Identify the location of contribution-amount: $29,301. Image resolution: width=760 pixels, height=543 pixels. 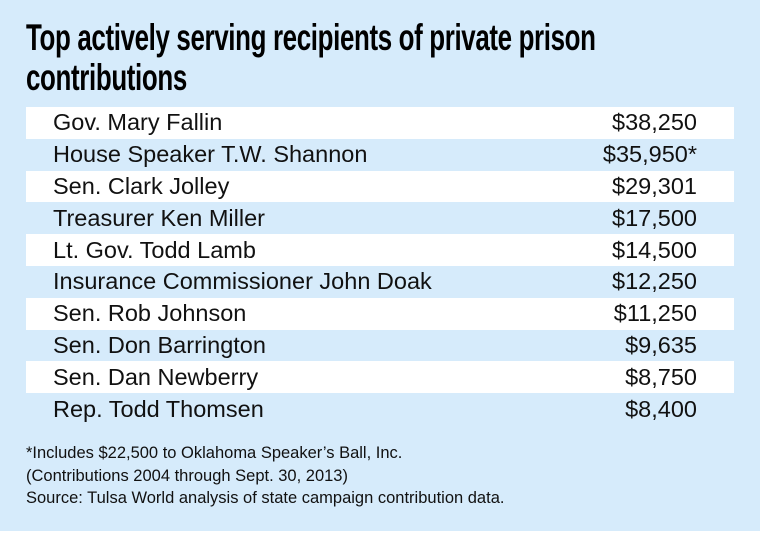
(654, 185).